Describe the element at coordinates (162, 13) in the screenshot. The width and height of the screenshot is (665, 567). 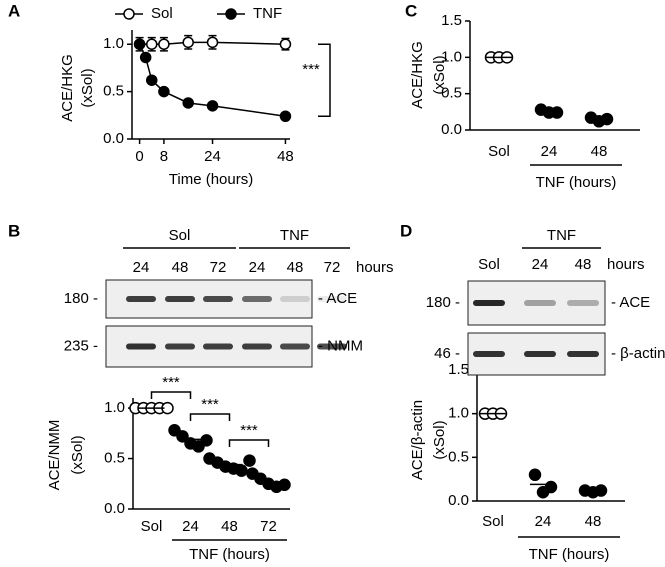
I see `legend-label: Sol` at that location.